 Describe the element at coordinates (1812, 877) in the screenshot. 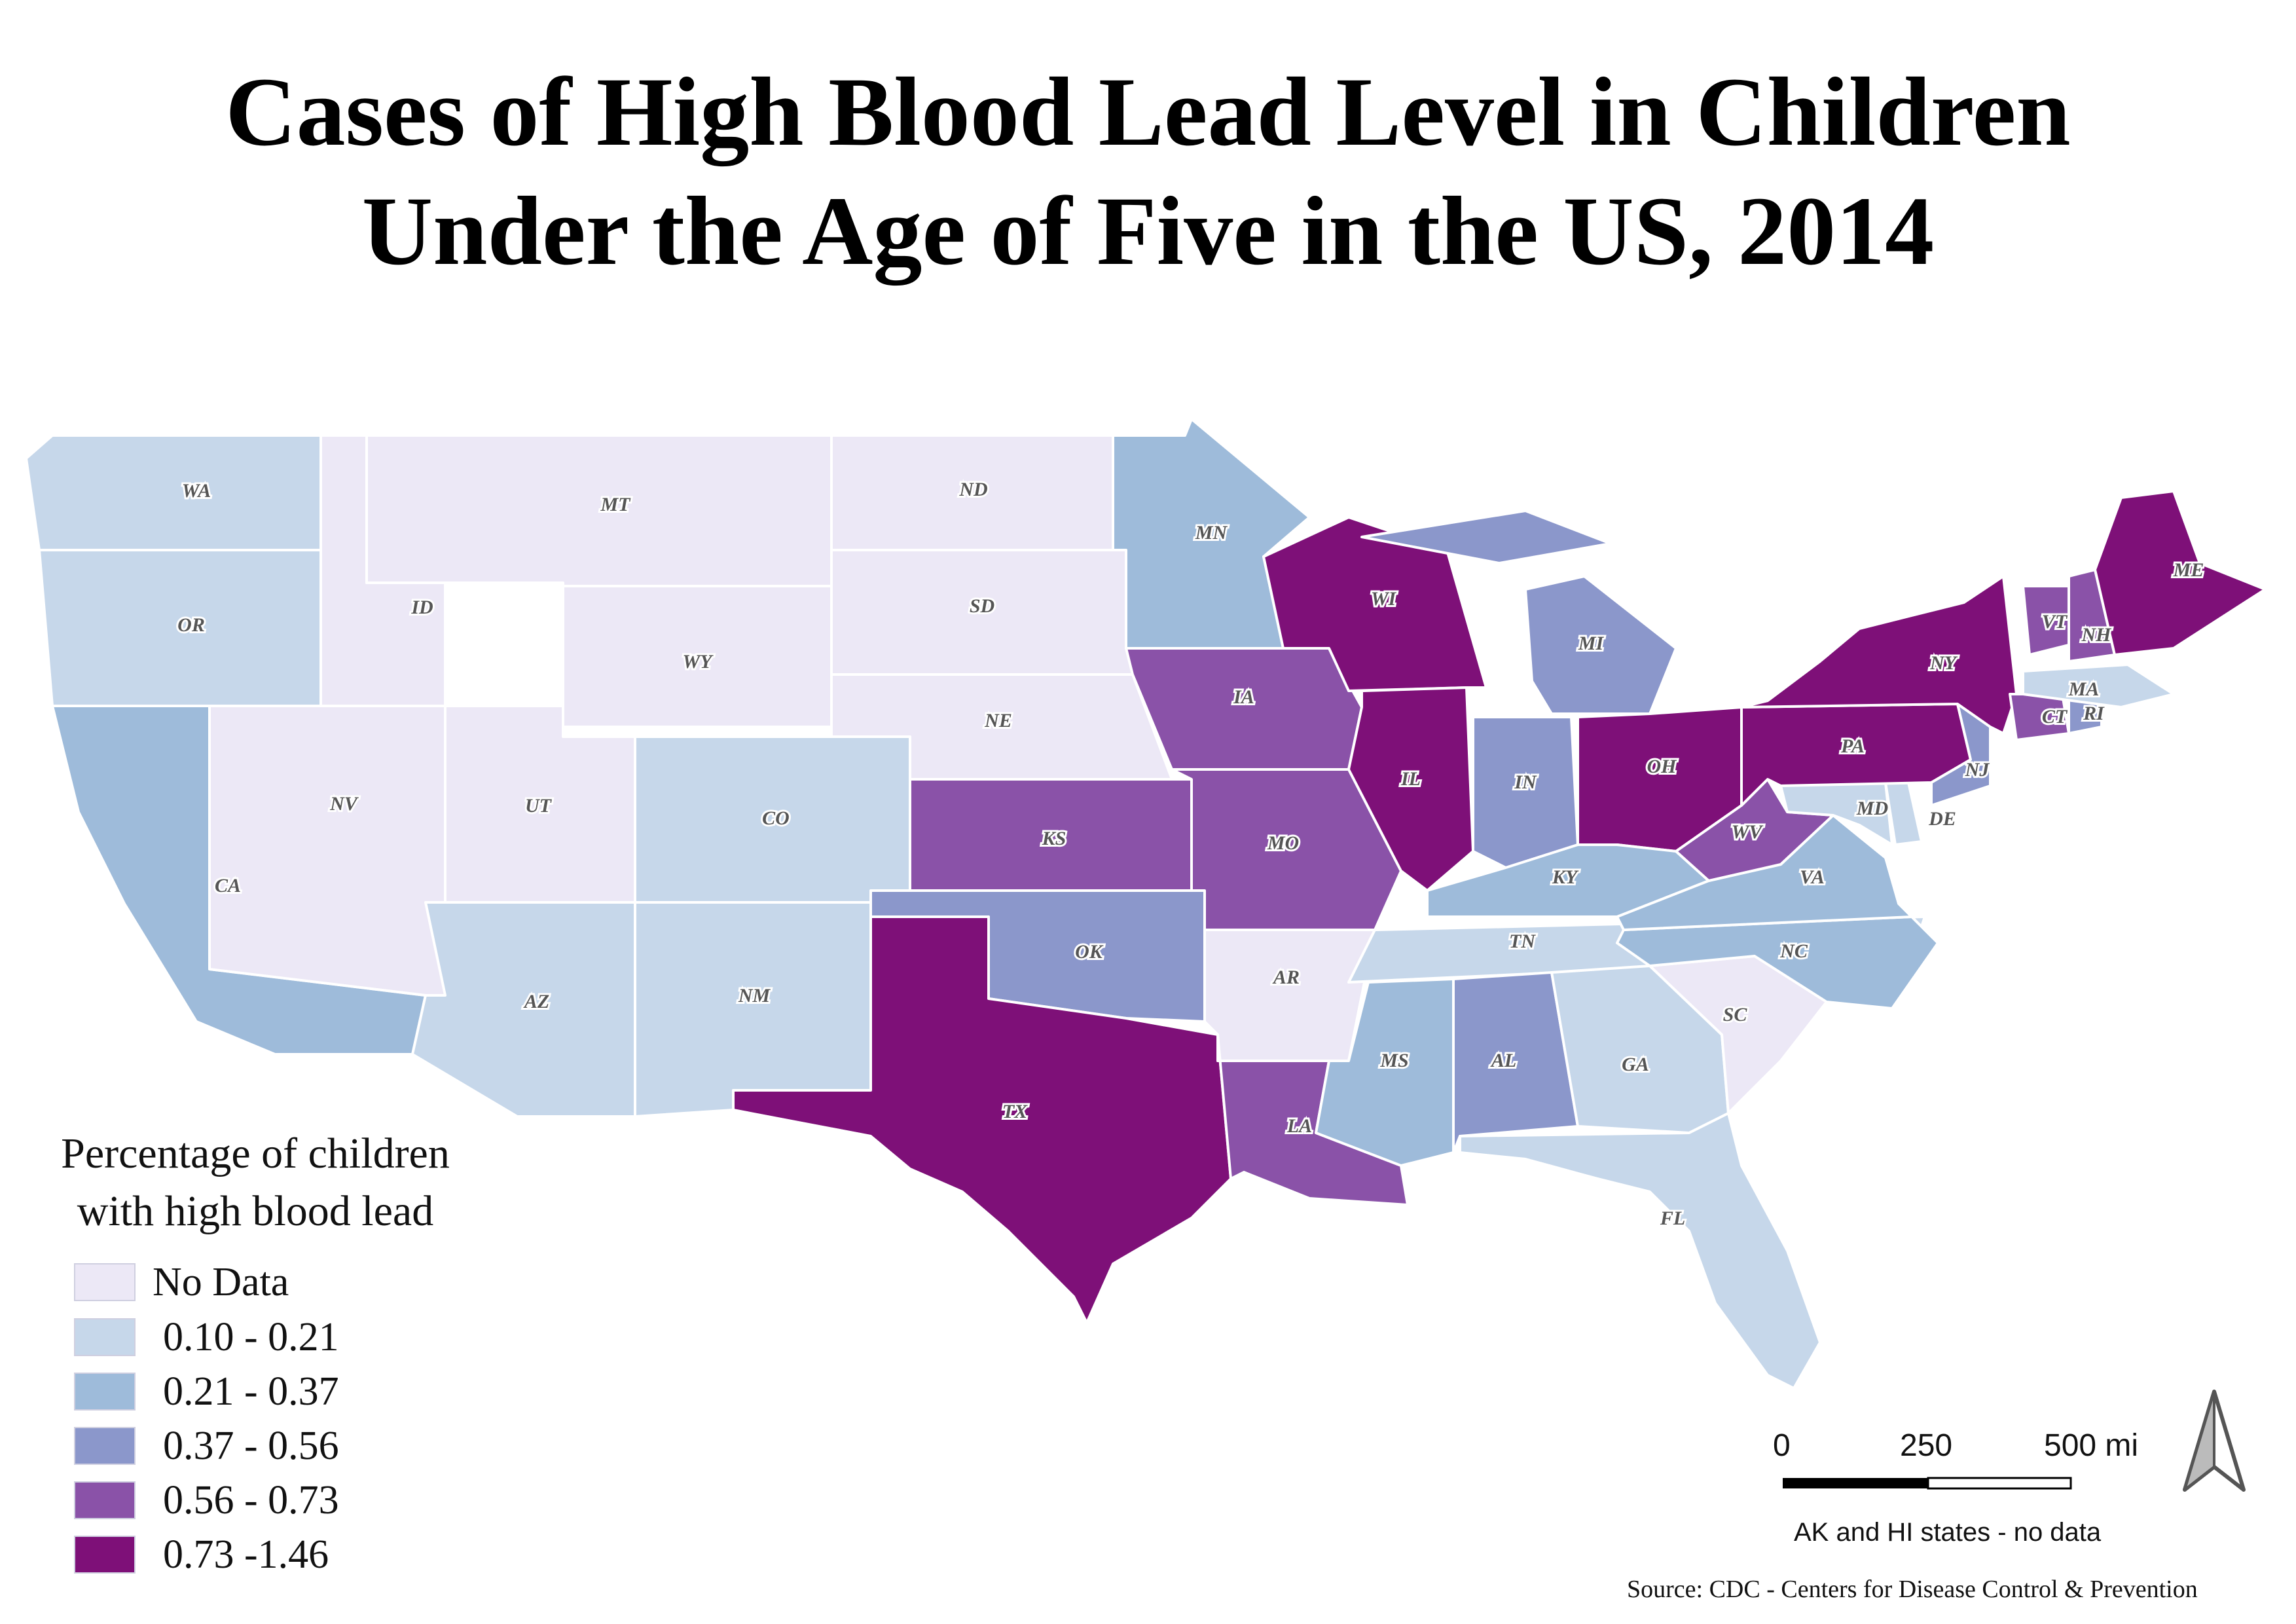

I see `state-label-va: VA` at that location.